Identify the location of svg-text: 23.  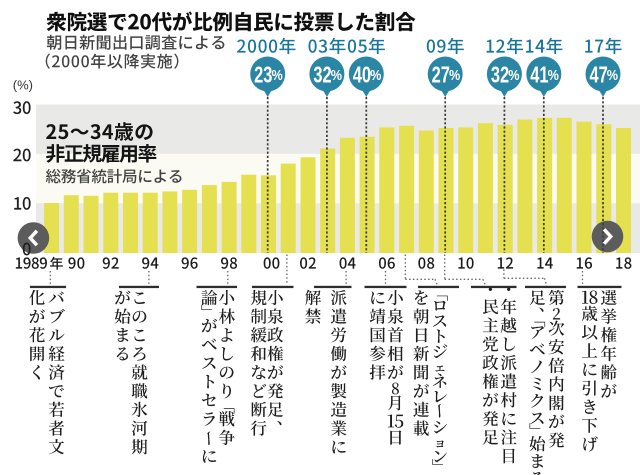
(263, 75).